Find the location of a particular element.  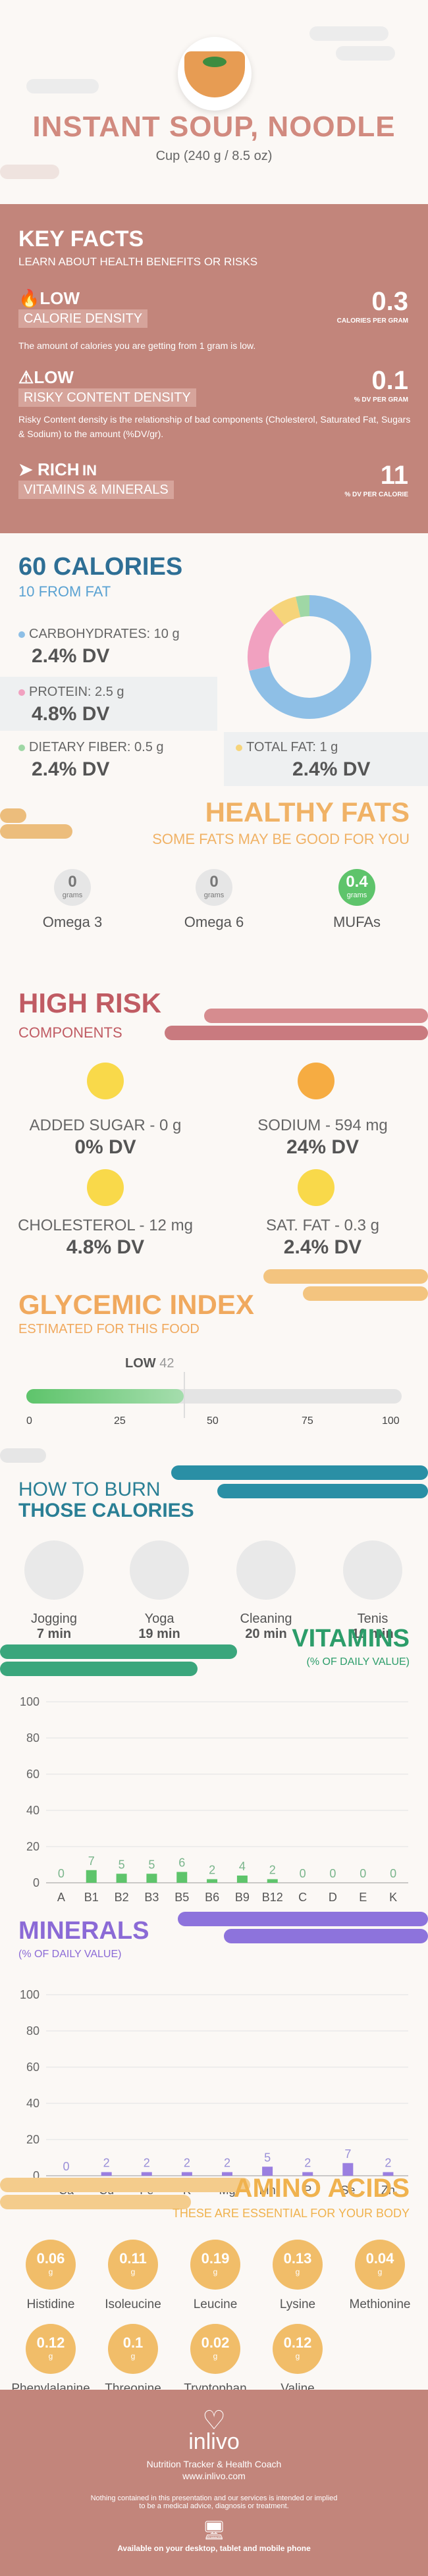

high-risk-title: HIGH RISK is located at coordinates (90, 1002).